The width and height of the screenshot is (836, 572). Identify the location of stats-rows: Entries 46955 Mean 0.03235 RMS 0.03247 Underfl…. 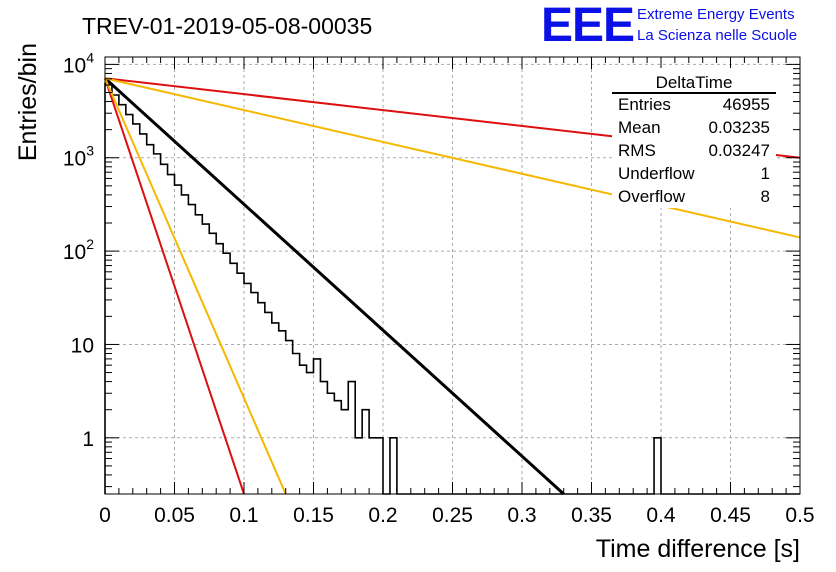
(694, 150).